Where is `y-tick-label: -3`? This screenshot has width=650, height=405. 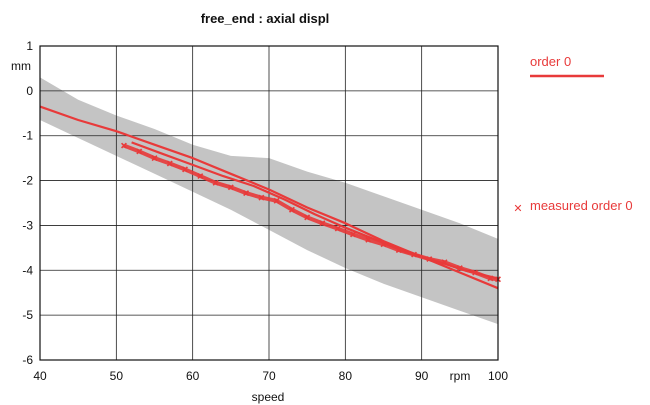 y-tick-label: -3 is located at coordinates (27, 225).